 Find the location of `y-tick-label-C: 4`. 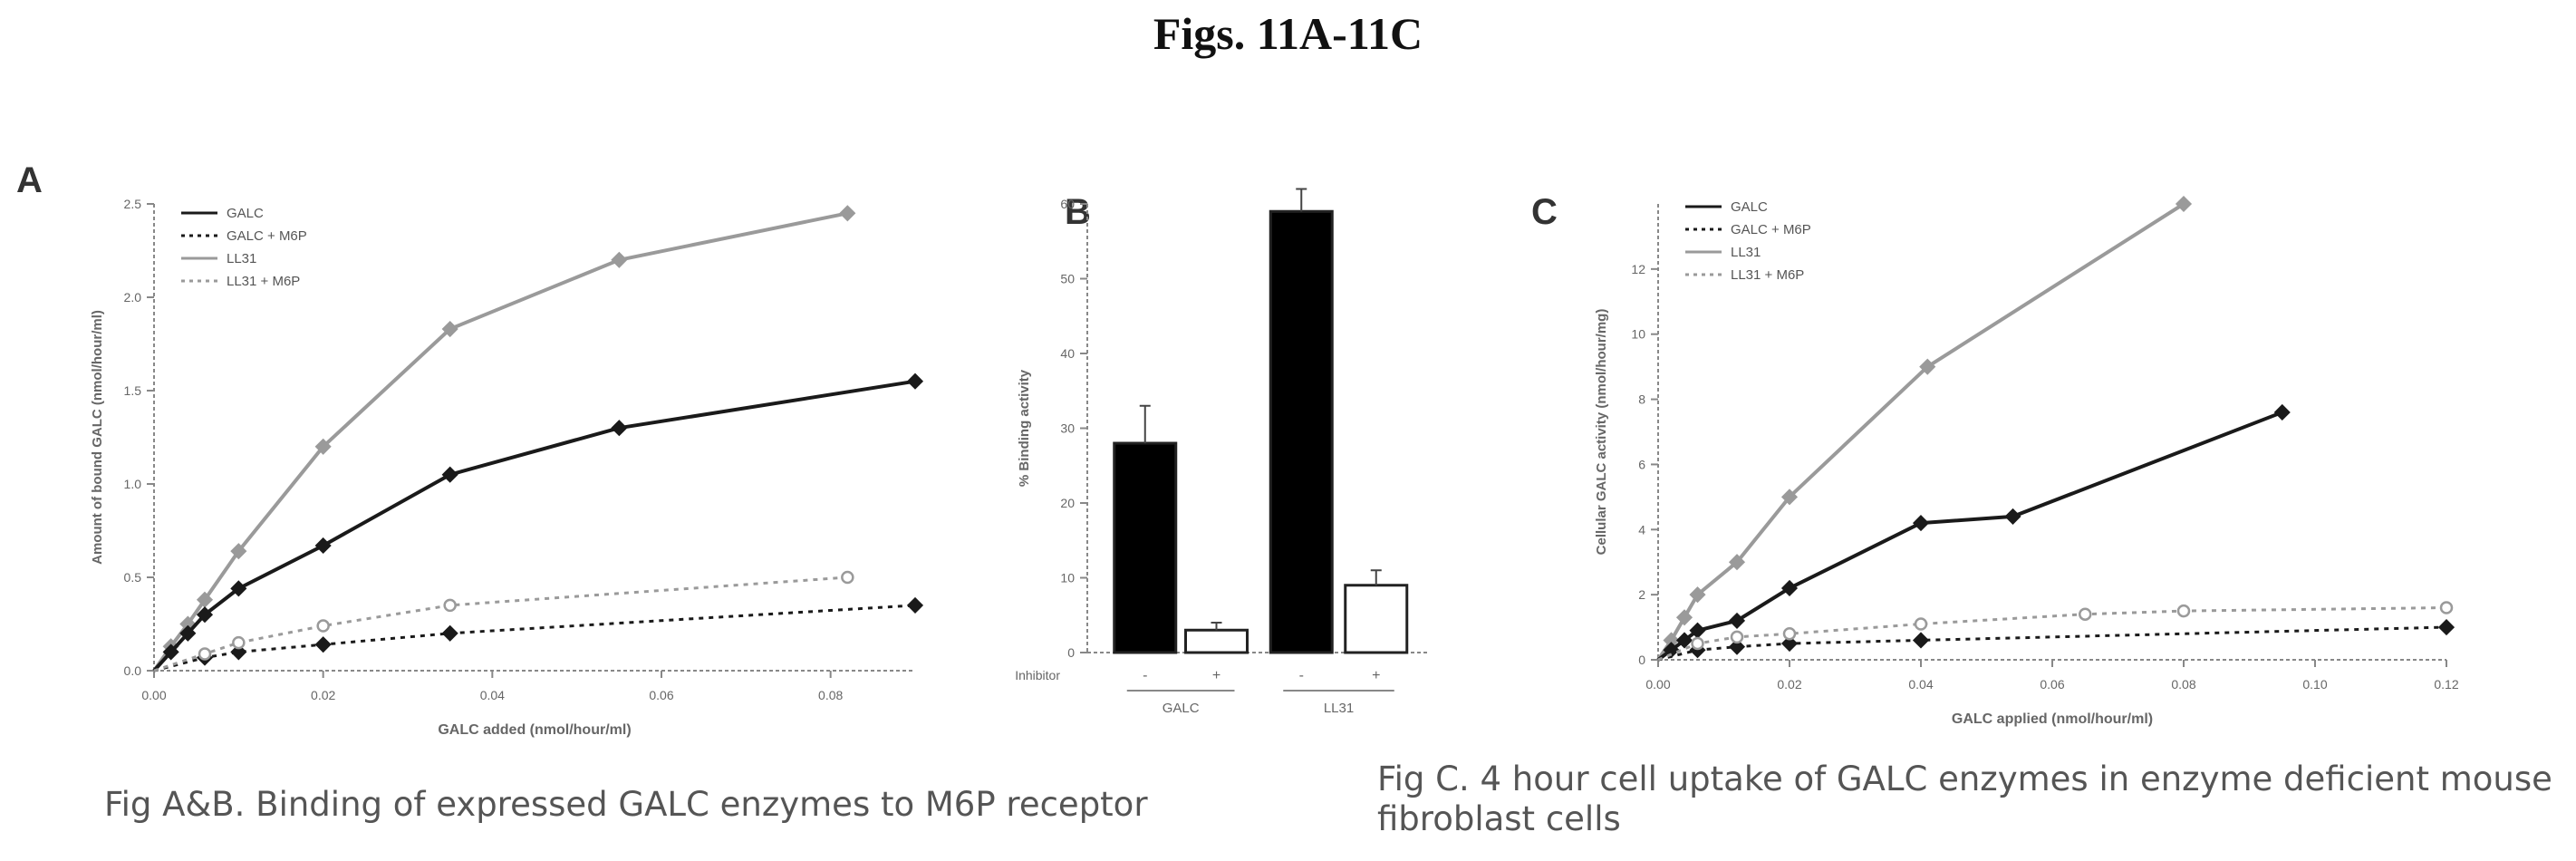

y-tick-label-C: 4 is located at coordinates (1641, 529).